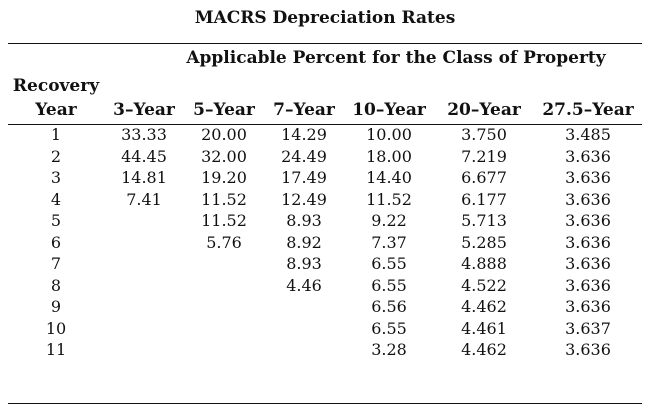 The height and width of the screenshot is (416, 650). What do you see at coordinates (144, 199) in the screenshot?
I see `rate-cell: 7.41` at bounding box center [144, 199].